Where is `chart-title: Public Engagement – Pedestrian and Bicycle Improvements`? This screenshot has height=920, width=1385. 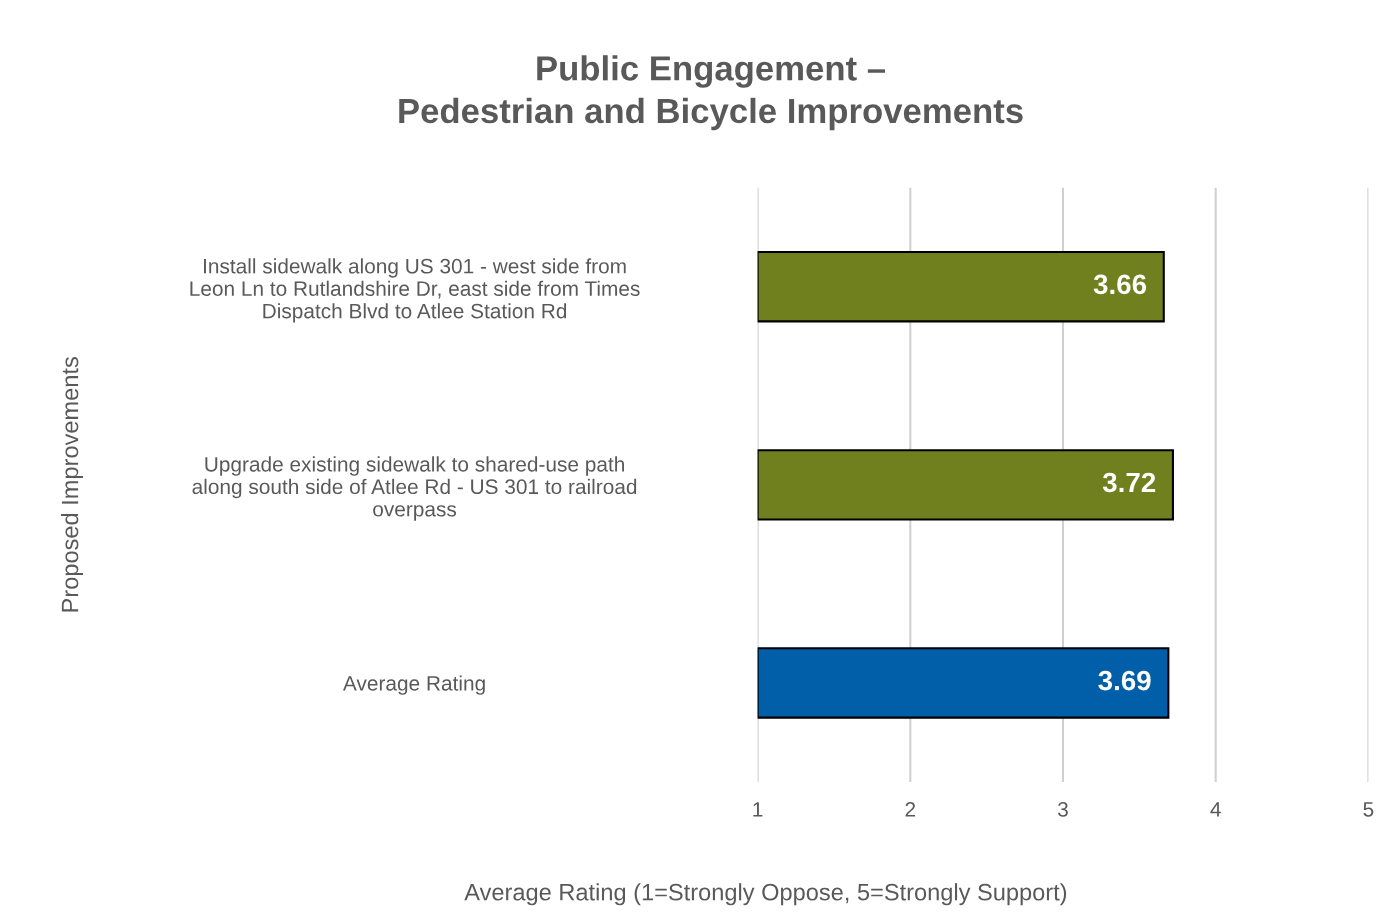
chart-title: Public Engagement – Pedestrian and Bicycle Improvements is located at coordinates (711, 93).